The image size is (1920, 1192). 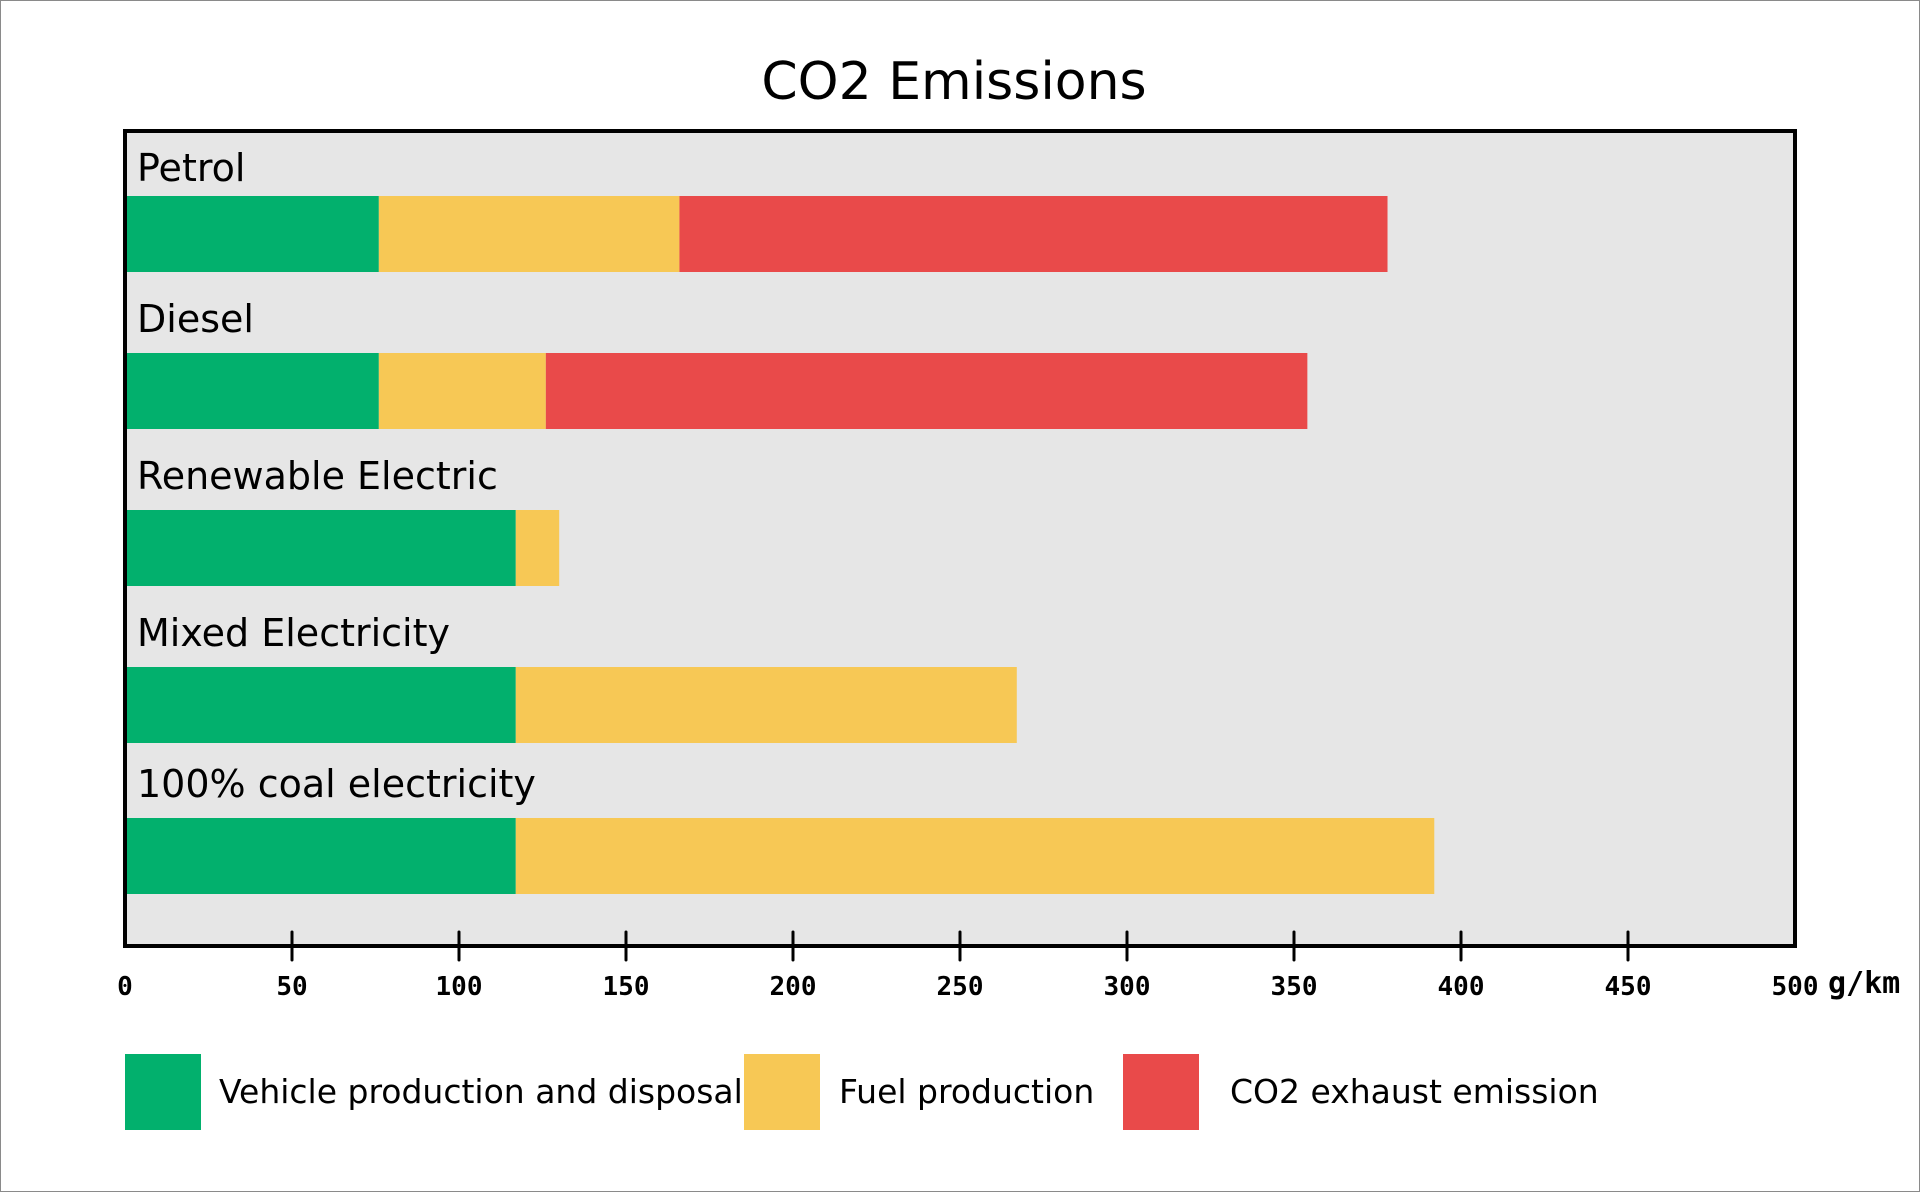 I want to click on x-tick-label-500: 500, so click(x=1795, y=987).